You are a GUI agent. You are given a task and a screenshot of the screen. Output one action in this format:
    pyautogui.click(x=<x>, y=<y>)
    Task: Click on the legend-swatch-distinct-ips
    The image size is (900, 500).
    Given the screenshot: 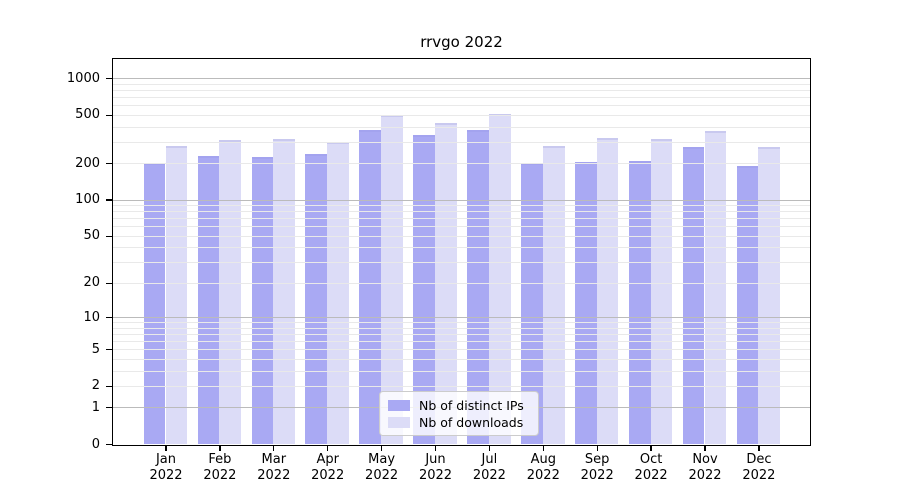 What is the action you would take?
    pyautogui.click(x=399, y=405)
    